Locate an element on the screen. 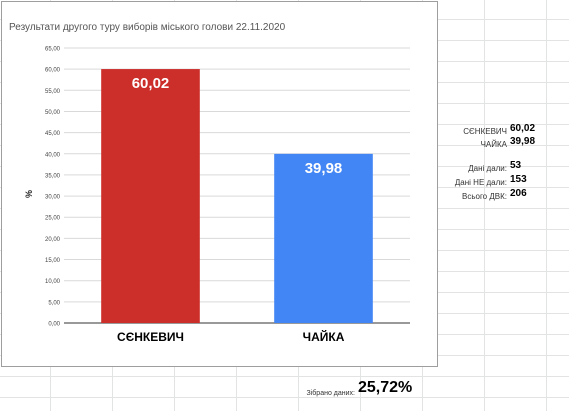  candidate-label: СЄНКЕВИЧ is located at coordinates (485, 131).